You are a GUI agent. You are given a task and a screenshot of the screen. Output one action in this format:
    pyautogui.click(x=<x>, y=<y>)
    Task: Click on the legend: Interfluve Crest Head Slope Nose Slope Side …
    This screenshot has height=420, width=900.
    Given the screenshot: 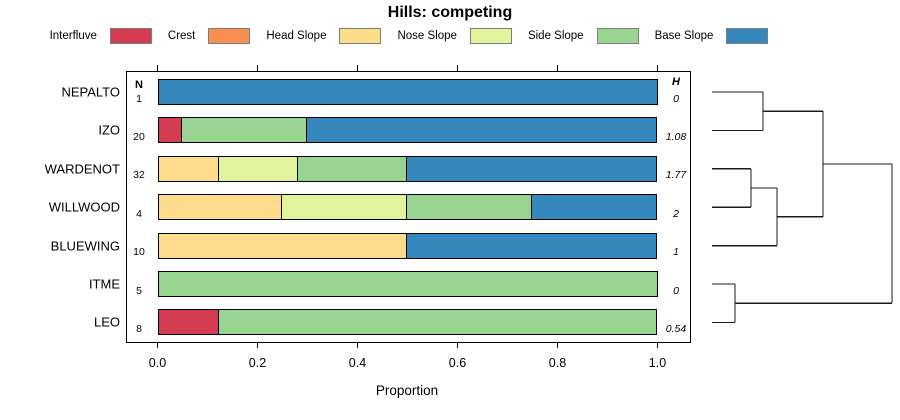 What is the action you would take?
    pyautogui.click(x=409, y=36)
    